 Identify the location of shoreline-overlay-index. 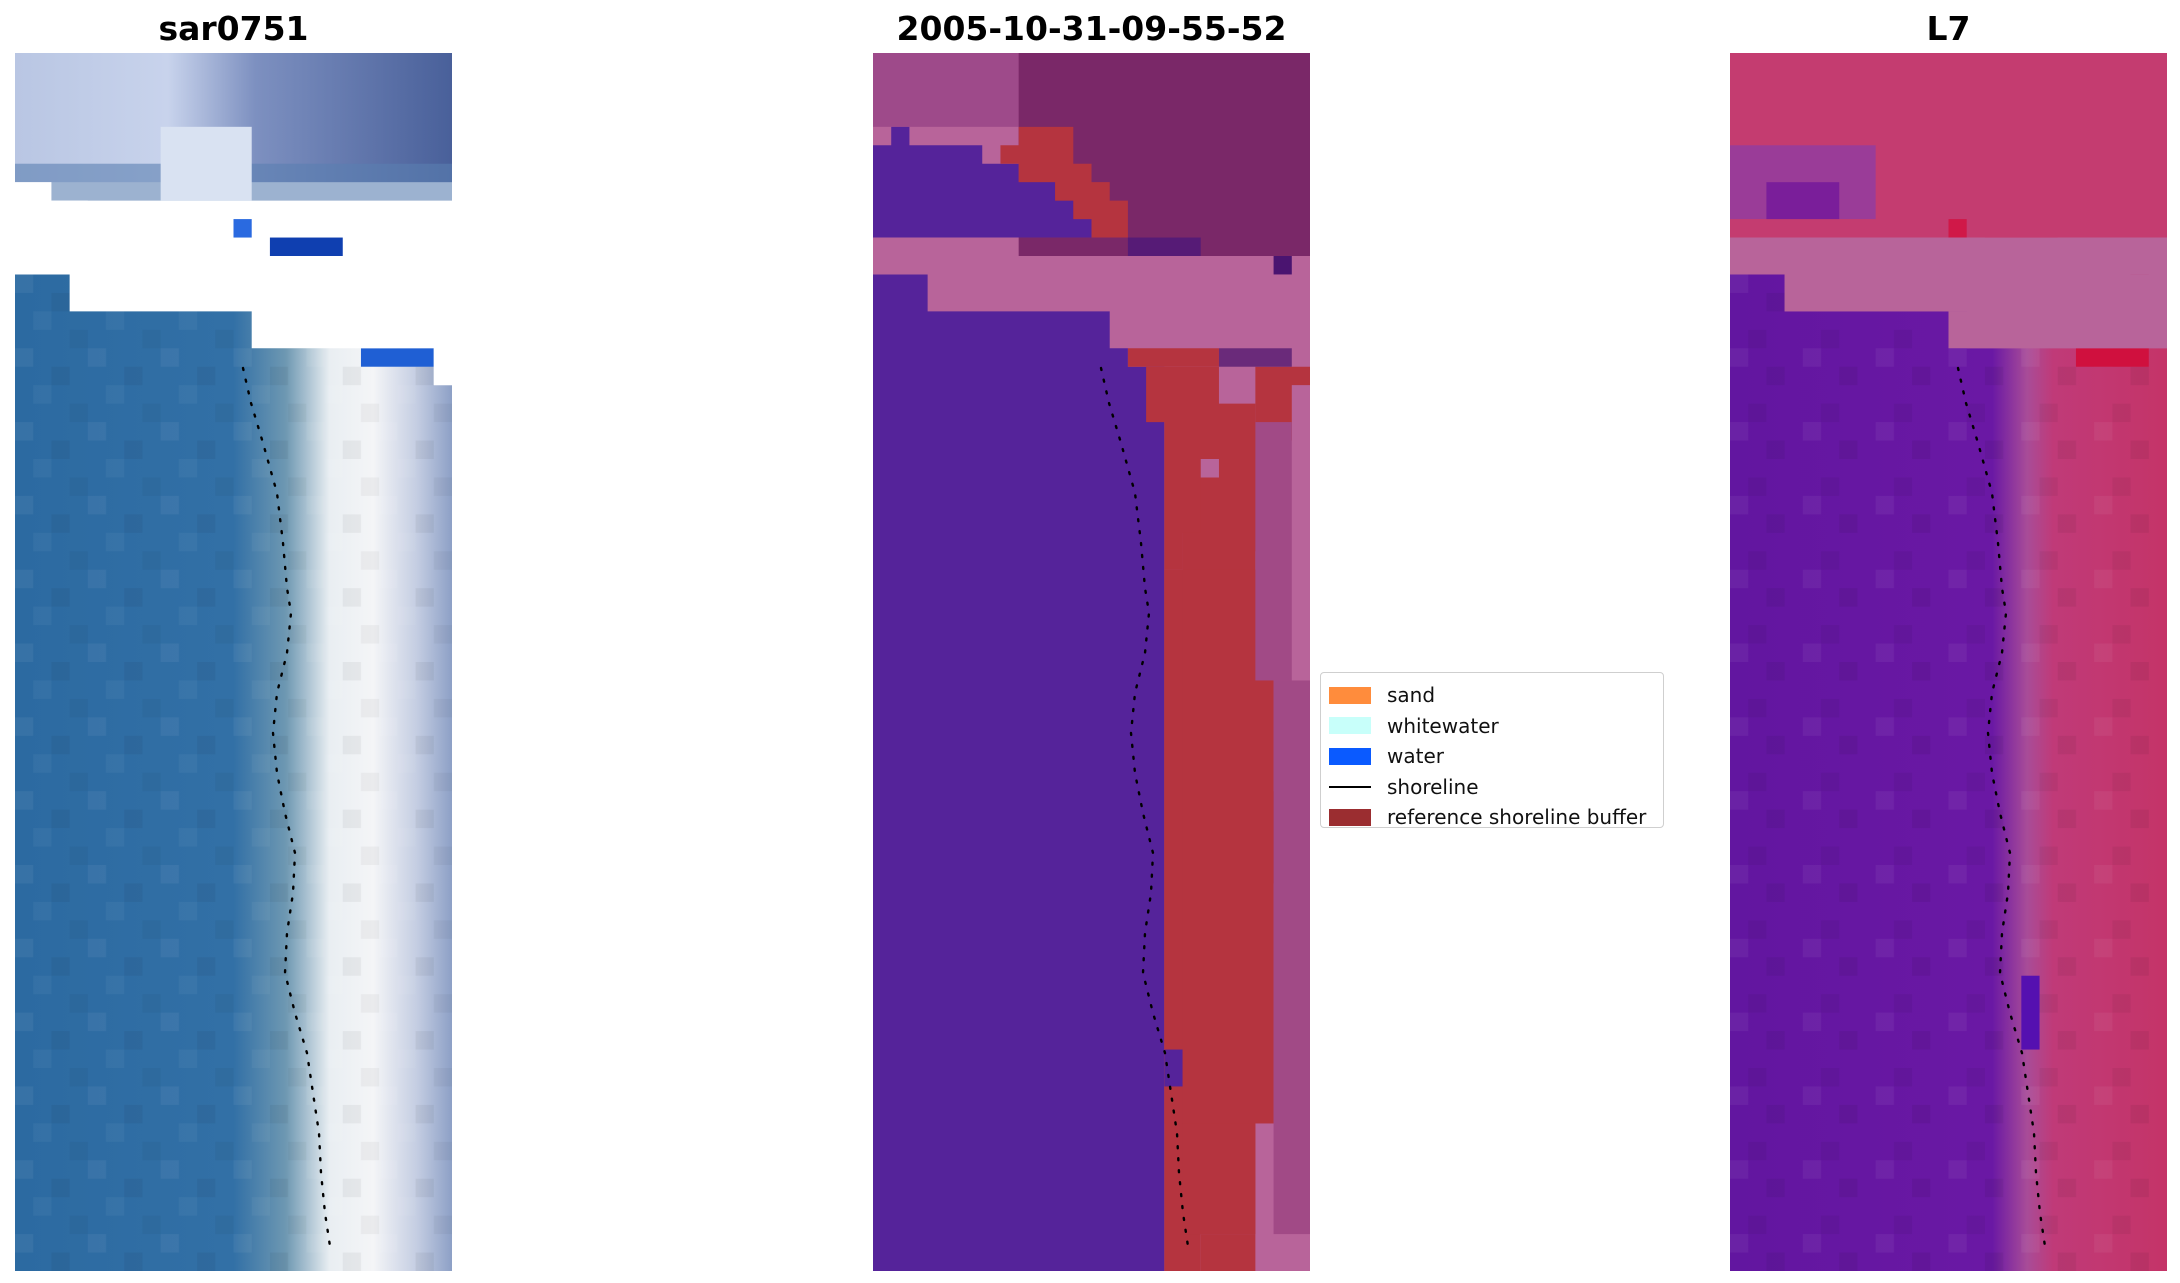
(2002, 810).